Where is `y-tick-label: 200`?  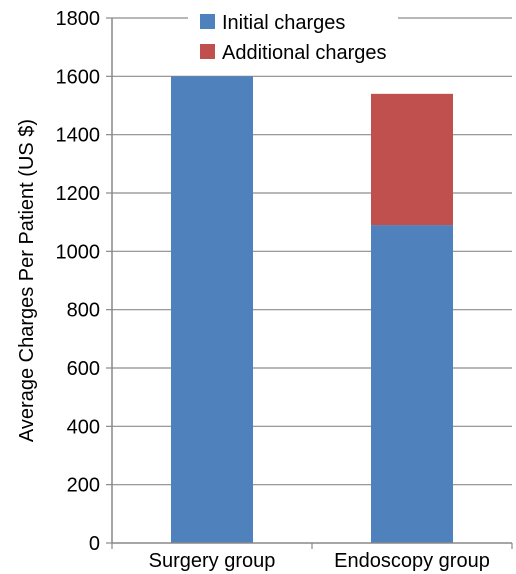
y-tick-label: 200 is located at coordinates (83, 486).